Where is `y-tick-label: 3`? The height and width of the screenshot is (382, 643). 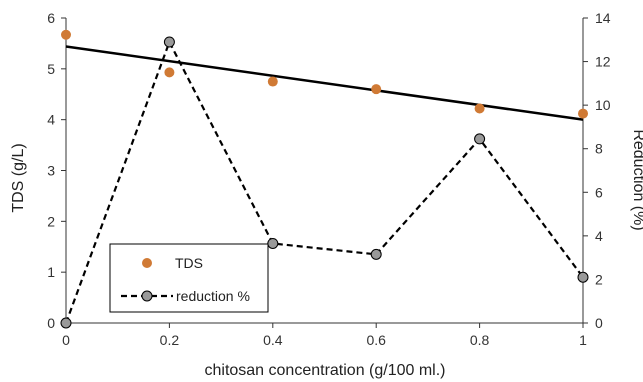
y-tick-label: 3 is located at coordinates (51, 171).